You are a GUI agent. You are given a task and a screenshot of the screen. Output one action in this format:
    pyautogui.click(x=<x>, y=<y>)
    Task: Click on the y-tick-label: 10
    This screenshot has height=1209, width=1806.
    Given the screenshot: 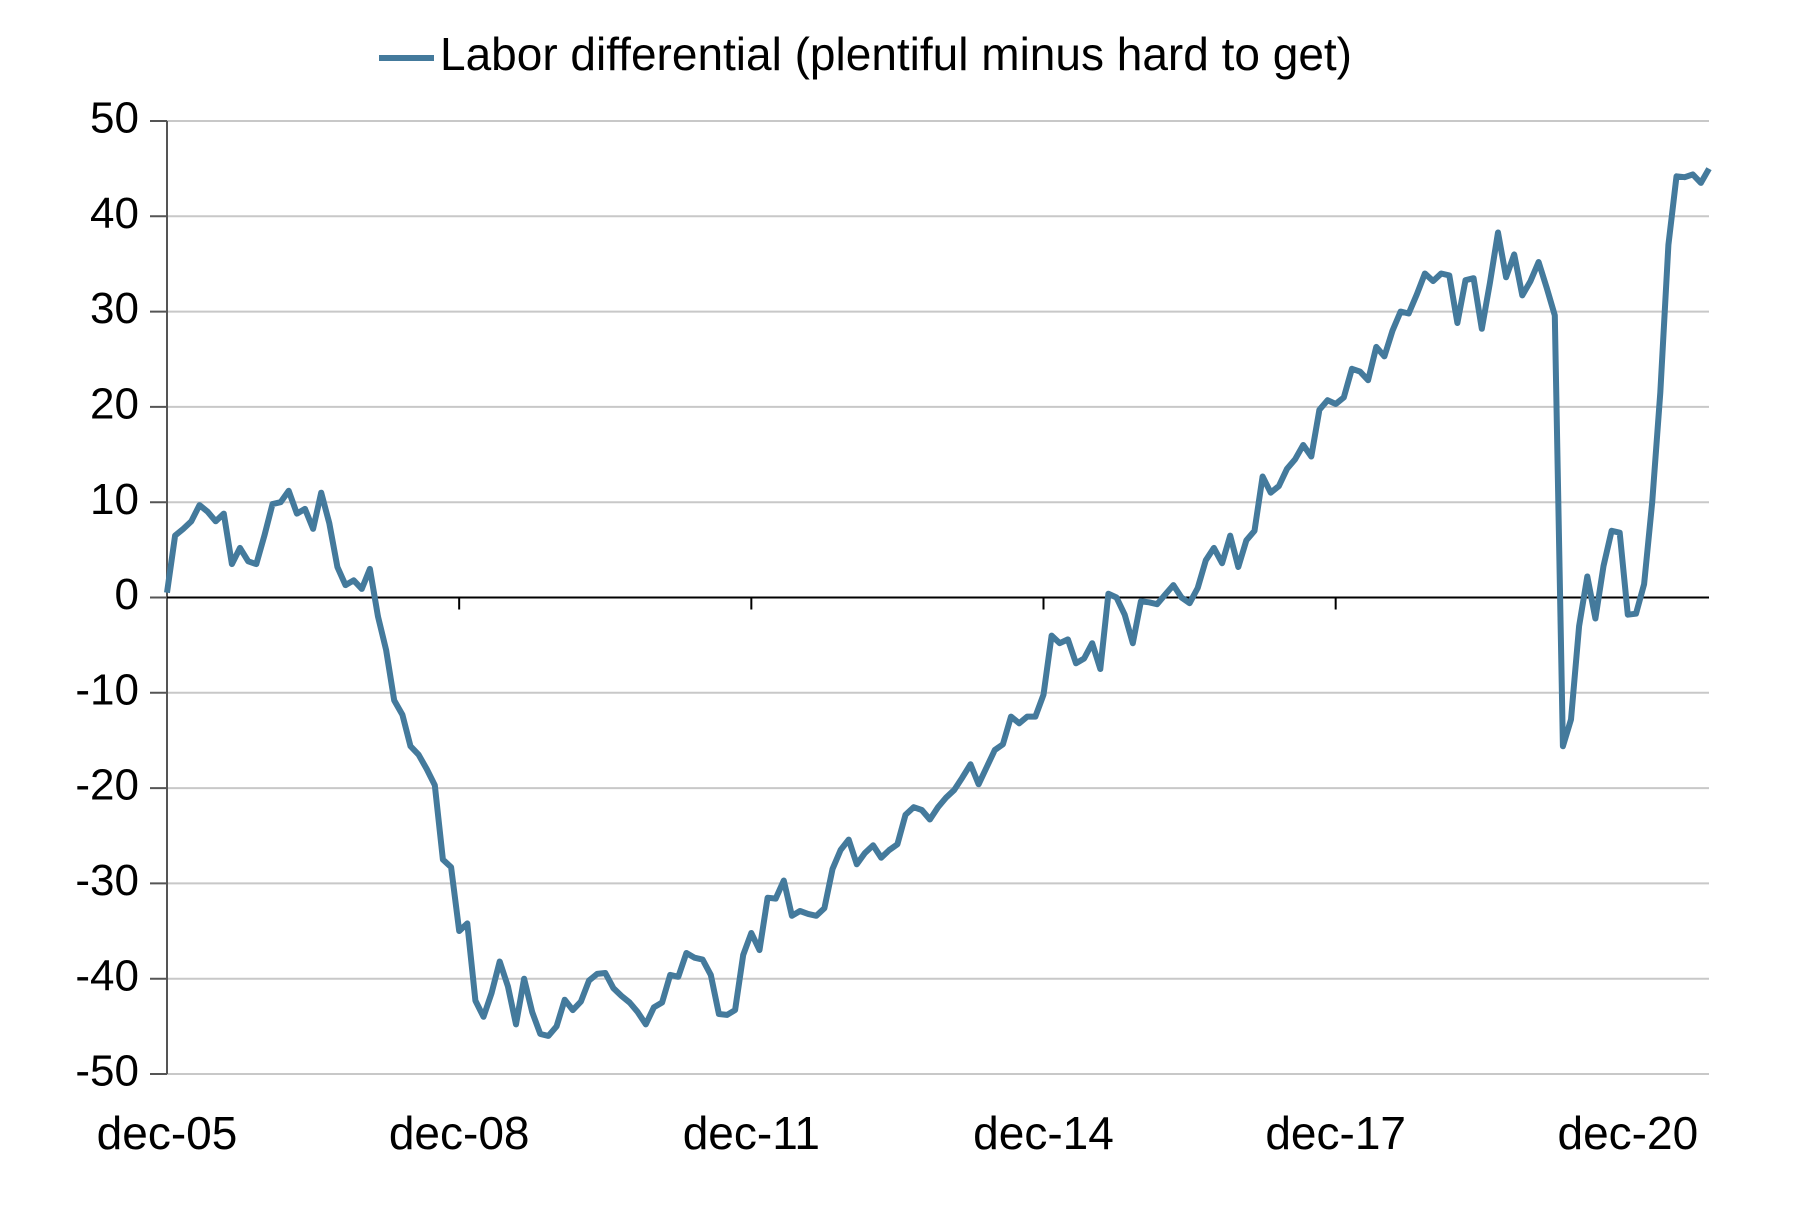 What is the action you would take?
    pyautogui.click(x=114, y=499)
    